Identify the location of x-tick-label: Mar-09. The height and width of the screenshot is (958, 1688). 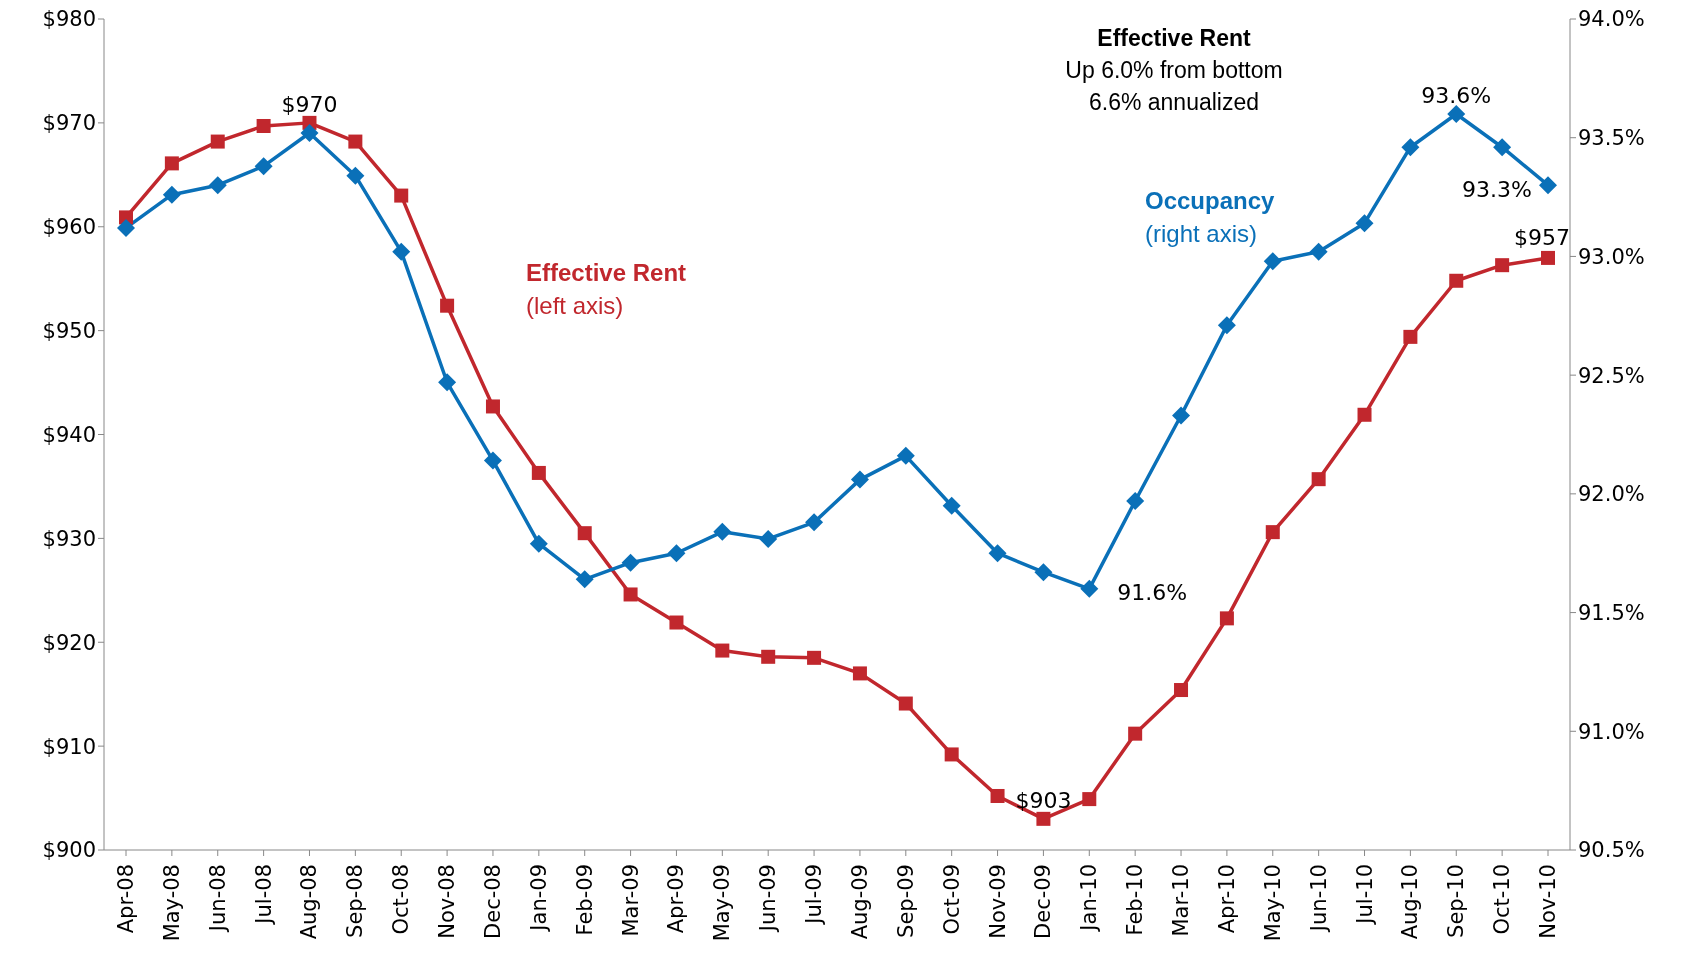
(630, 900).